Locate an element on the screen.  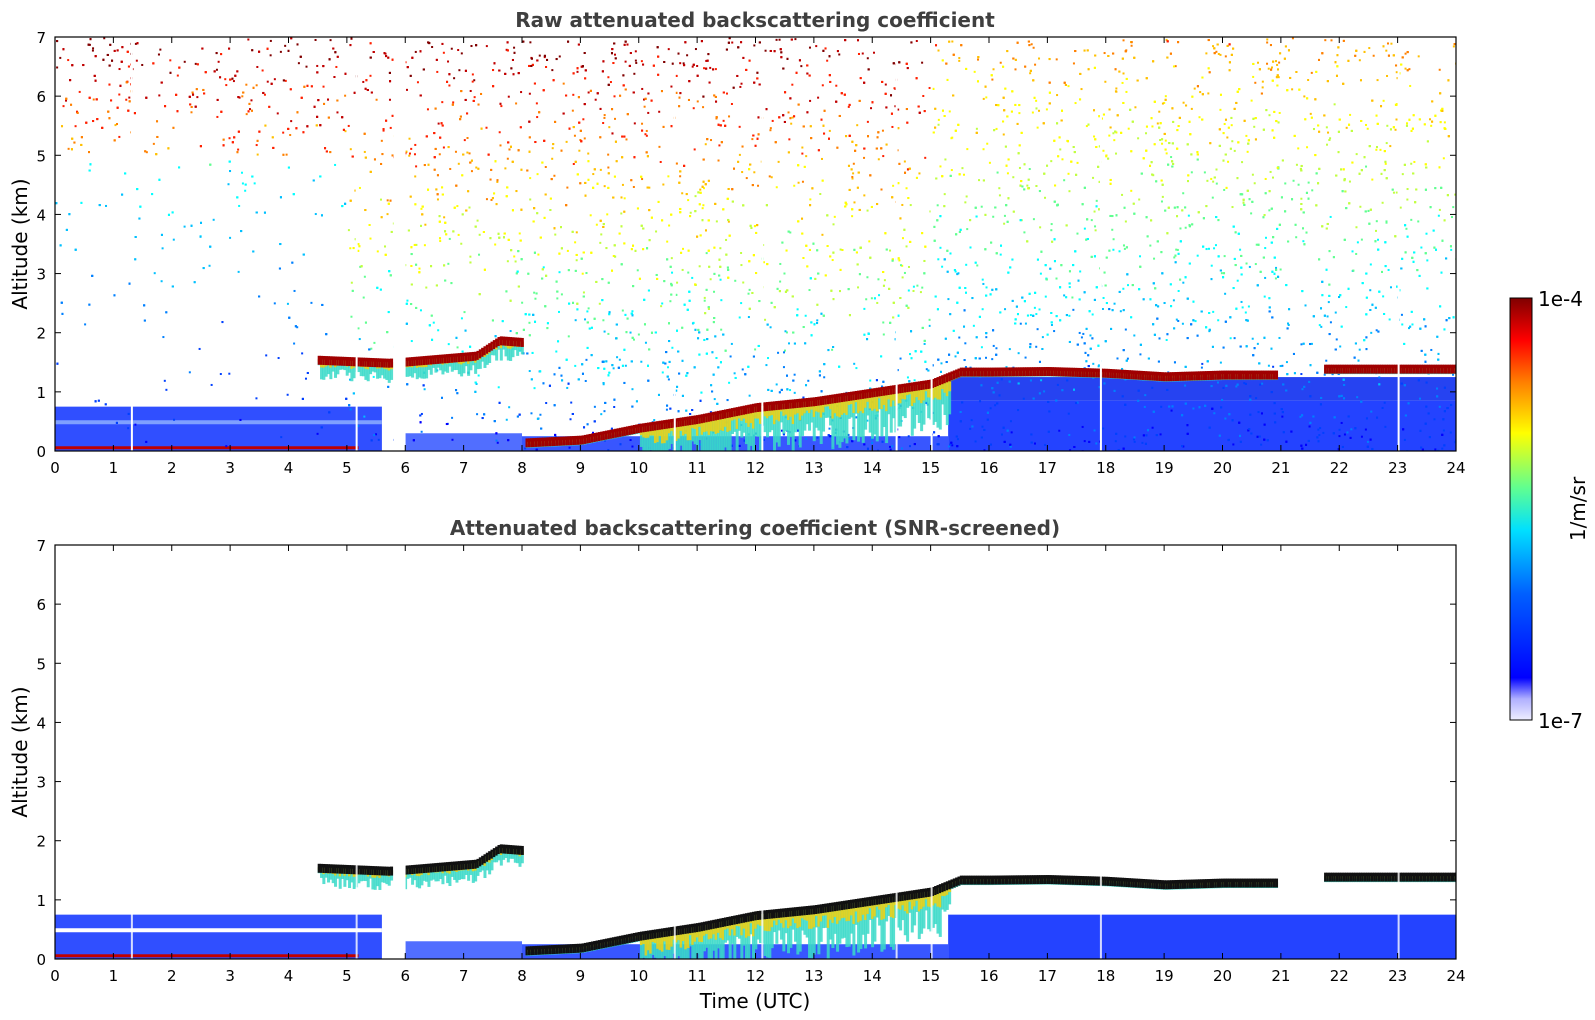
screened-y-axis-label: Altitude (km) is located at coordinates (20, 751).